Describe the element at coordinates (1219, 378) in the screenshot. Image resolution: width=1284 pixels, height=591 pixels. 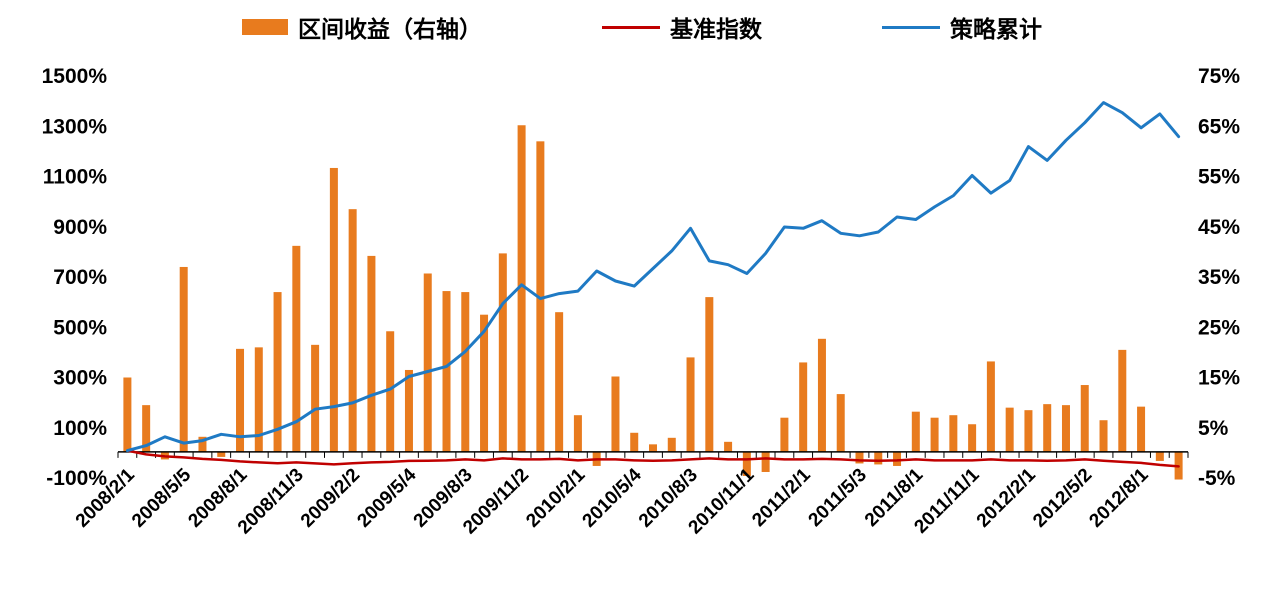
I see `y-axis-right-label: 15%` at that location.